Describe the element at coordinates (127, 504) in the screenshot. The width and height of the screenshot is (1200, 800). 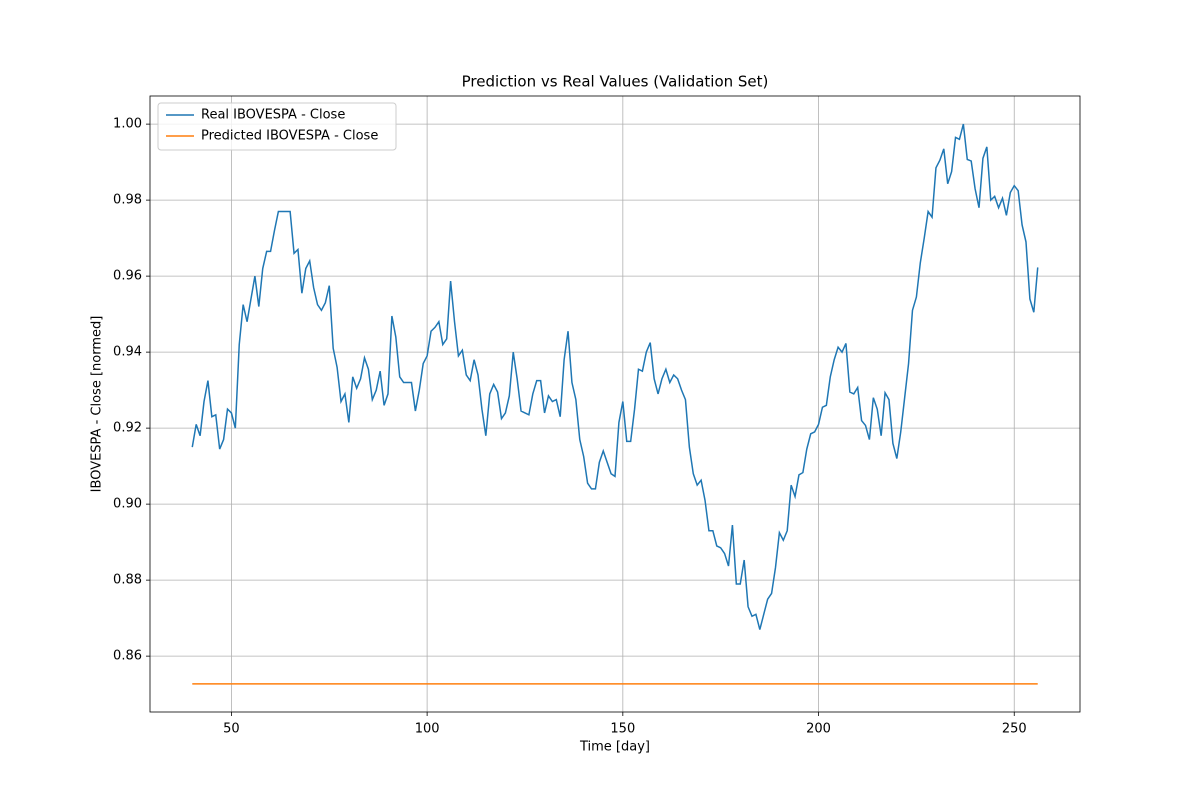
I see `y-tick-label: 0.90` at that location.